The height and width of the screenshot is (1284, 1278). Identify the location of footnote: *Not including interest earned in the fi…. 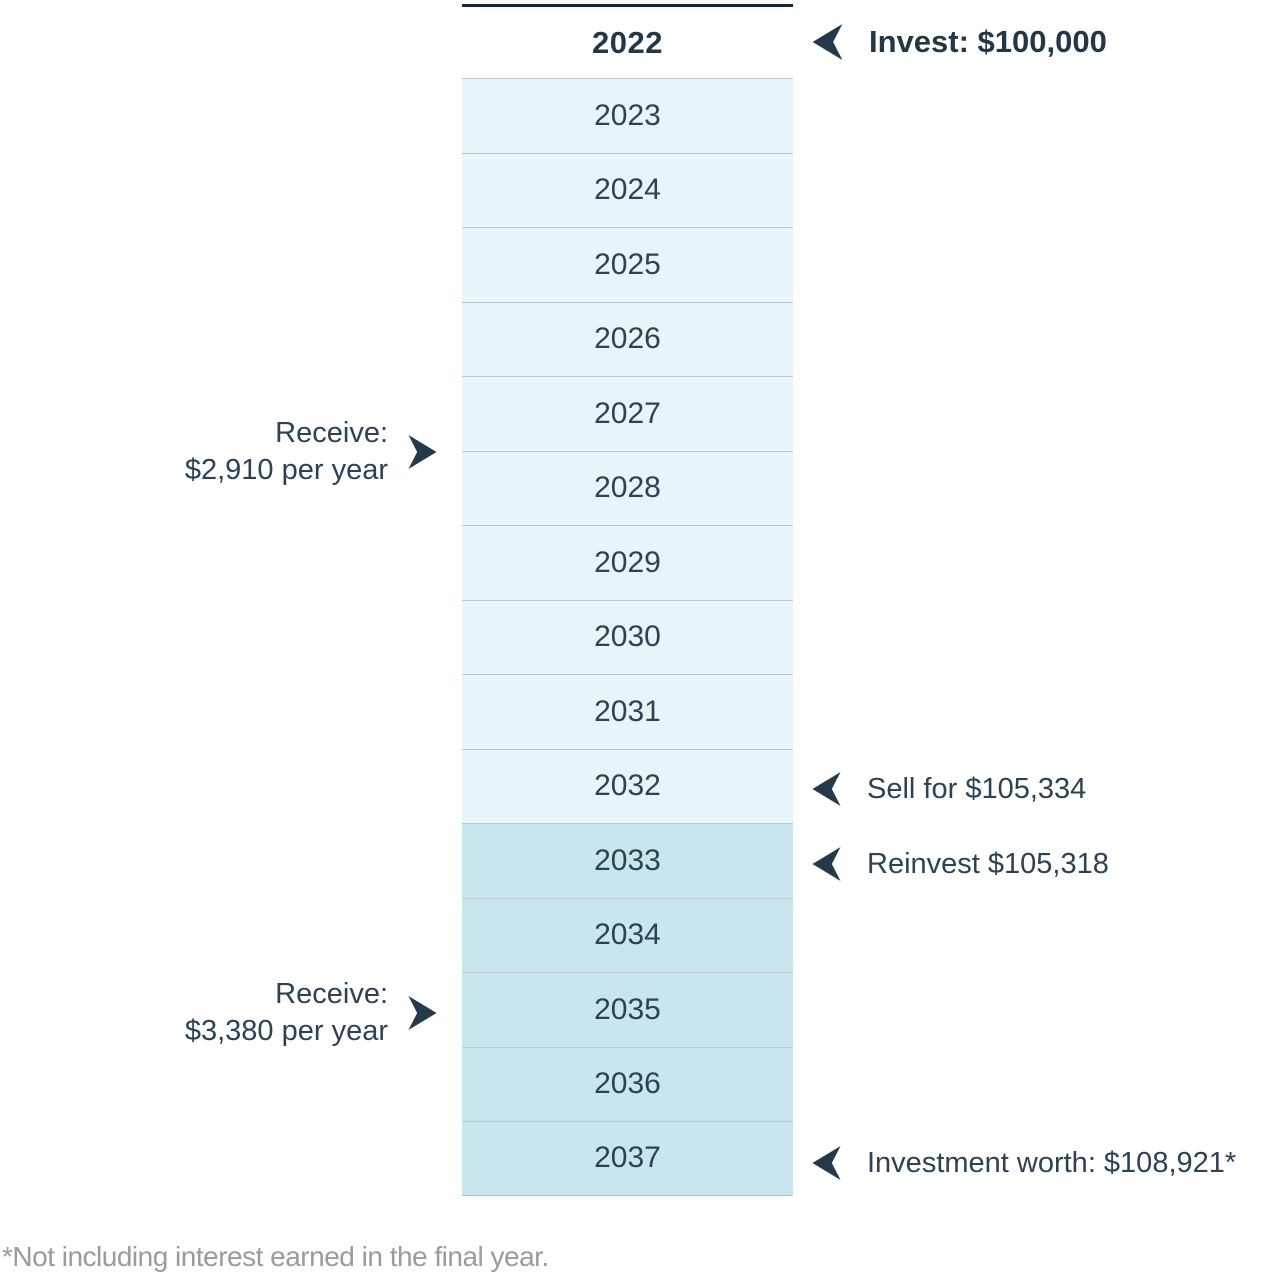
(275, 1256).